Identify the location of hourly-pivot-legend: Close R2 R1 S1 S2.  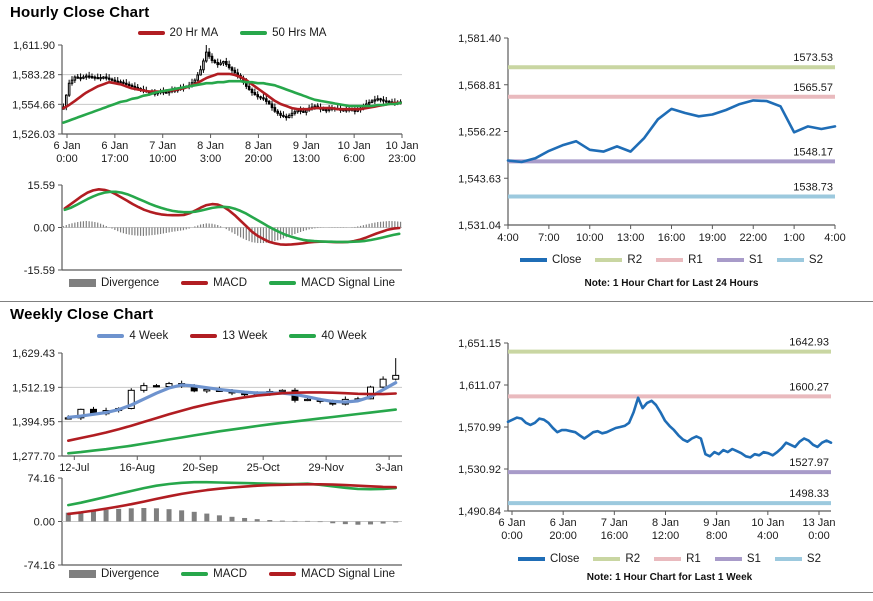
(671, 260).